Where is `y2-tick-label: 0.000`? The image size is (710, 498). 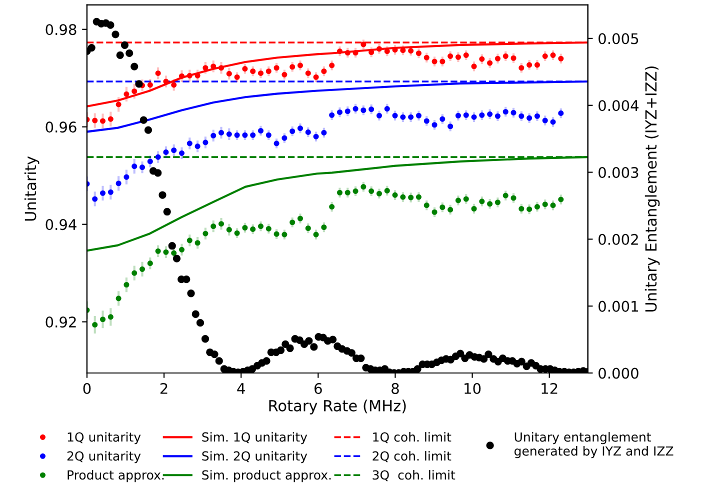 y2-tick-label: 0.000 is located at coordinates (618, 373).